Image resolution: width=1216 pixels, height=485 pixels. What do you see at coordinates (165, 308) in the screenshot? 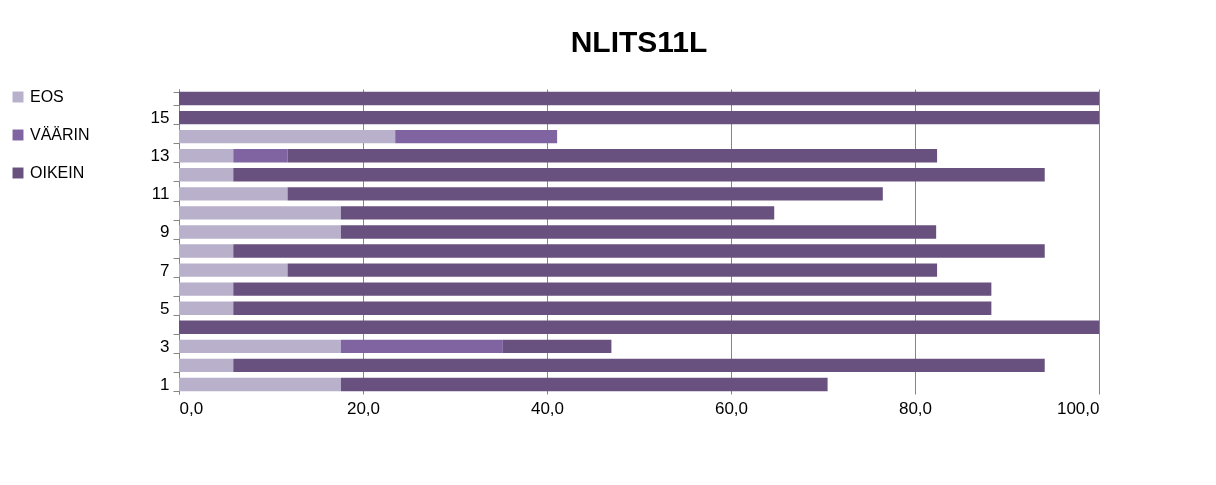
I see `y-tick-label: 5` at bounding box center [165, 308].